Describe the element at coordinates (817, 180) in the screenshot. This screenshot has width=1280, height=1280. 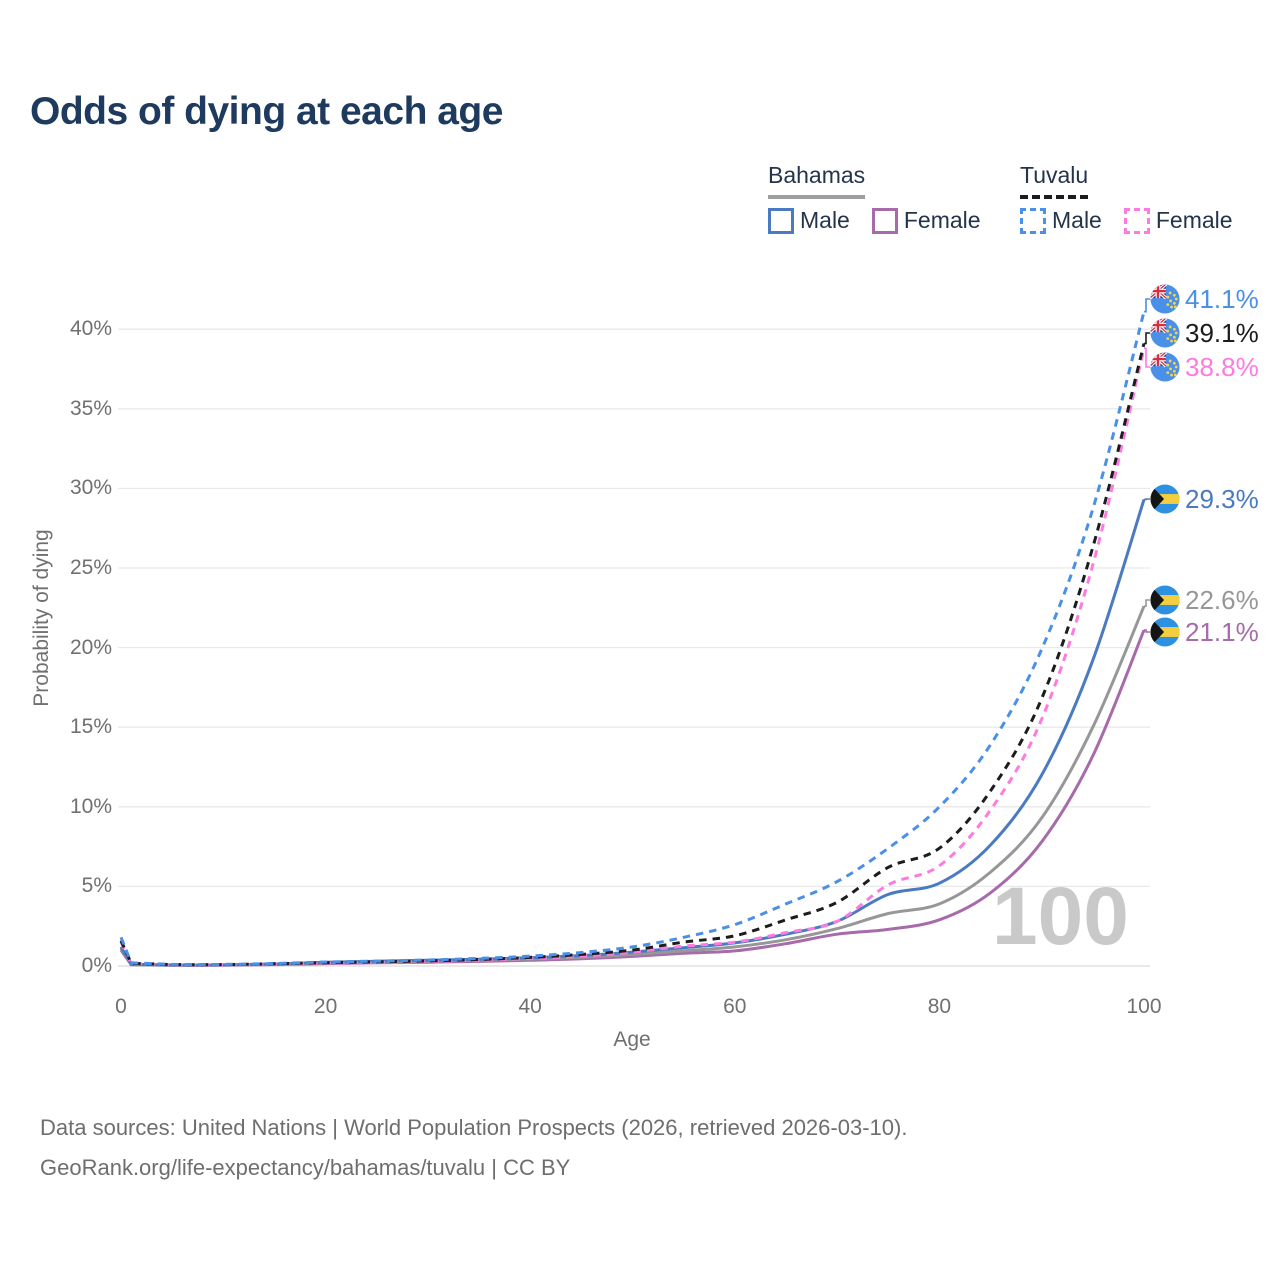
I see `legend-country-bahamas: Bahamas` at that location.